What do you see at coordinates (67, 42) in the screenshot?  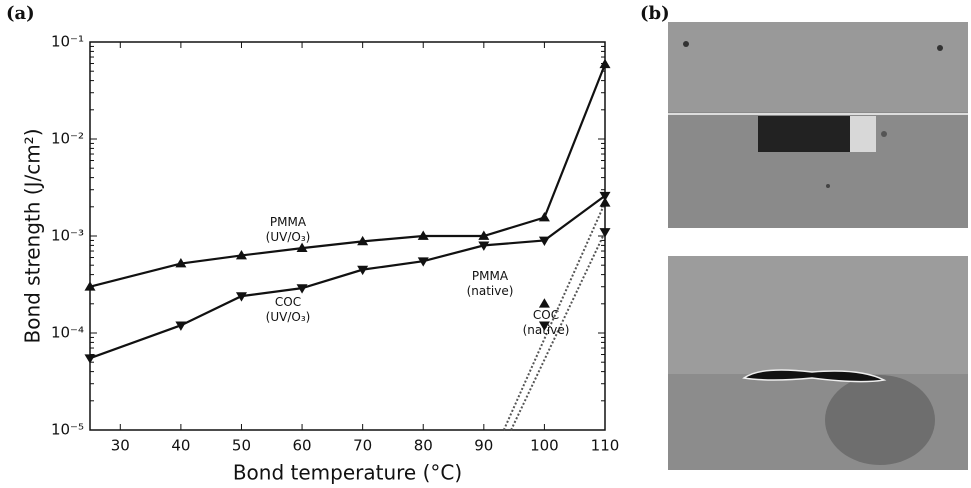 I see `y-tick-label: 10⁻¹` at bounding box center [67, 42].